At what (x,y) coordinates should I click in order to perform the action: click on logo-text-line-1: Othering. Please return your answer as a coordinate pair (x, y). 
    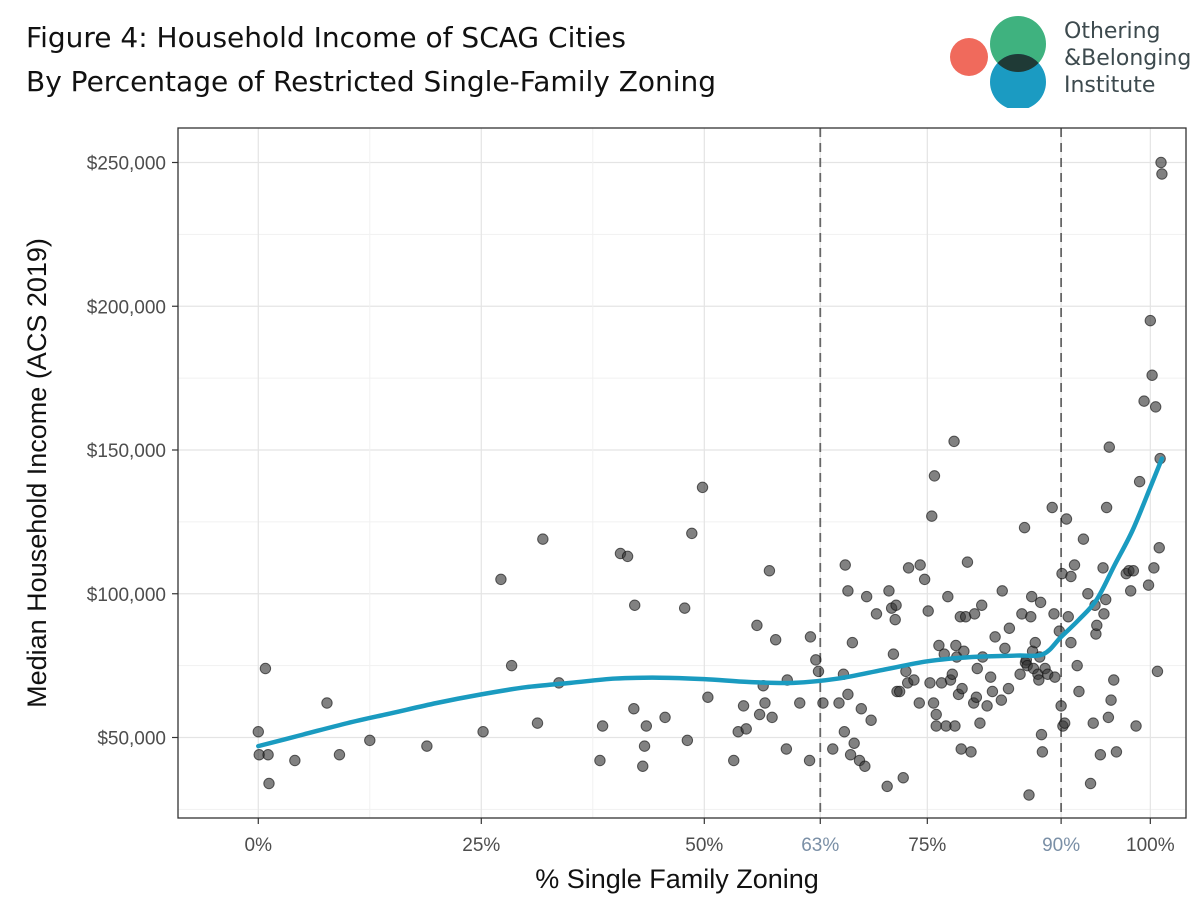
    Looking at the image, I should click on (1112, 31).